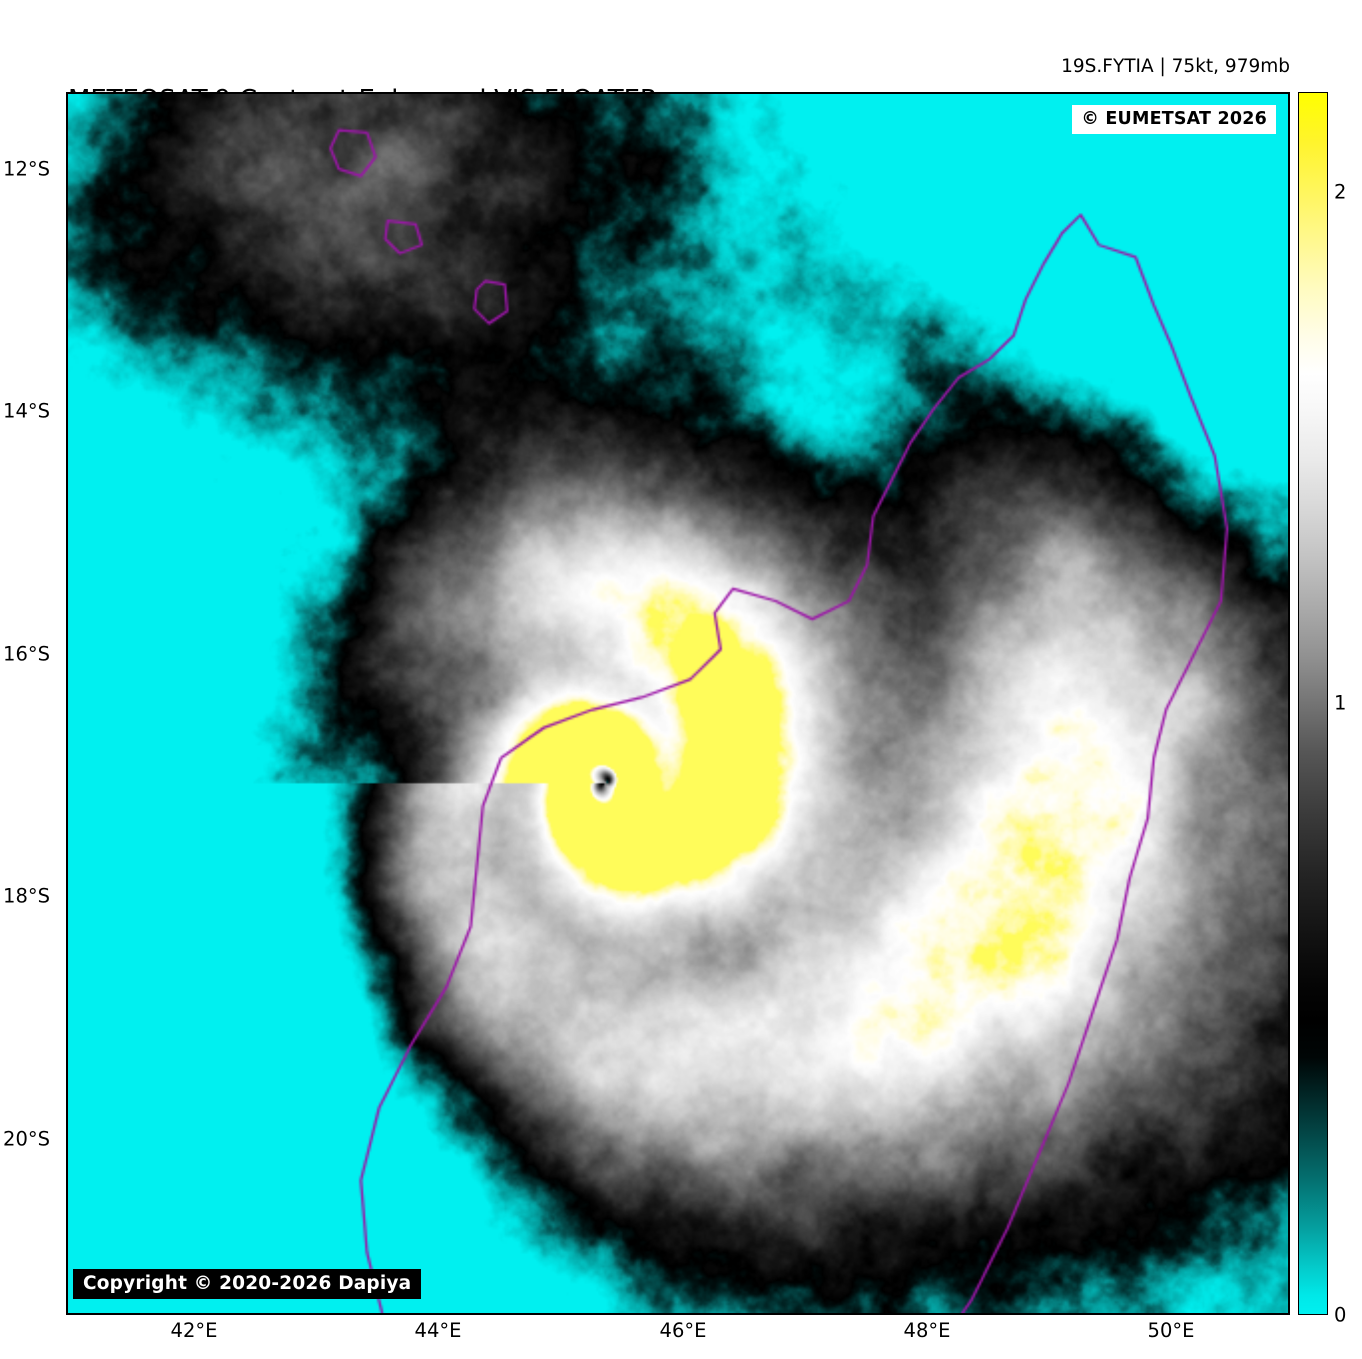 The height and width of the screenshot is (1359, 1362). I want to click on colorbar: 2 1 0, so click(1322, 709).